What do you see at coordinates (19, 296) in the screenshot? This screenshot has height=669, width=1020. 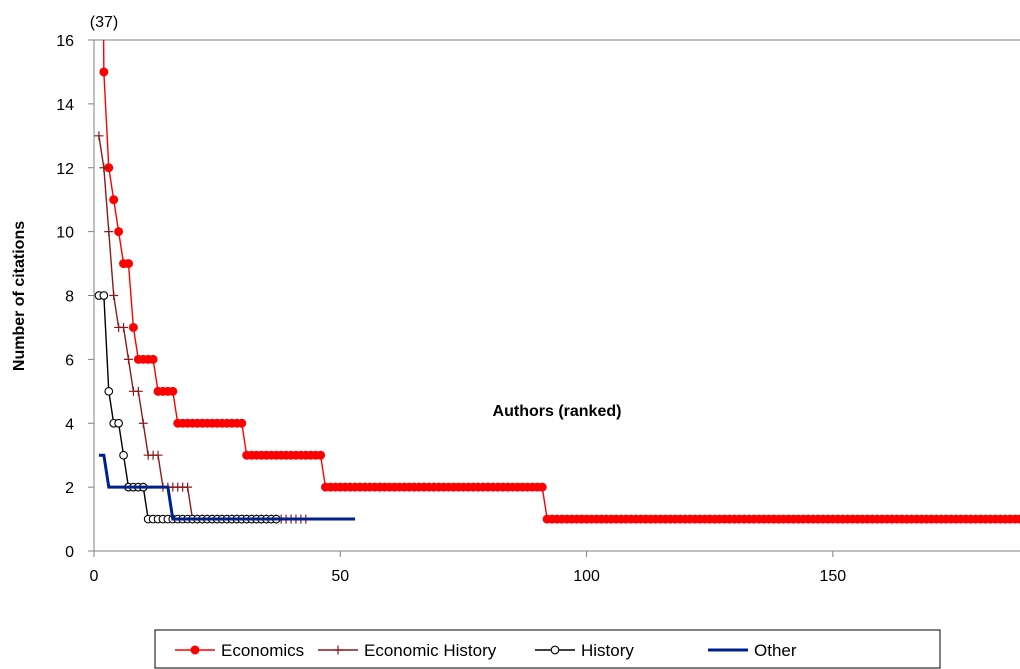 I see `y-axis-title: Number of citations` at bounding box center [19, 296].